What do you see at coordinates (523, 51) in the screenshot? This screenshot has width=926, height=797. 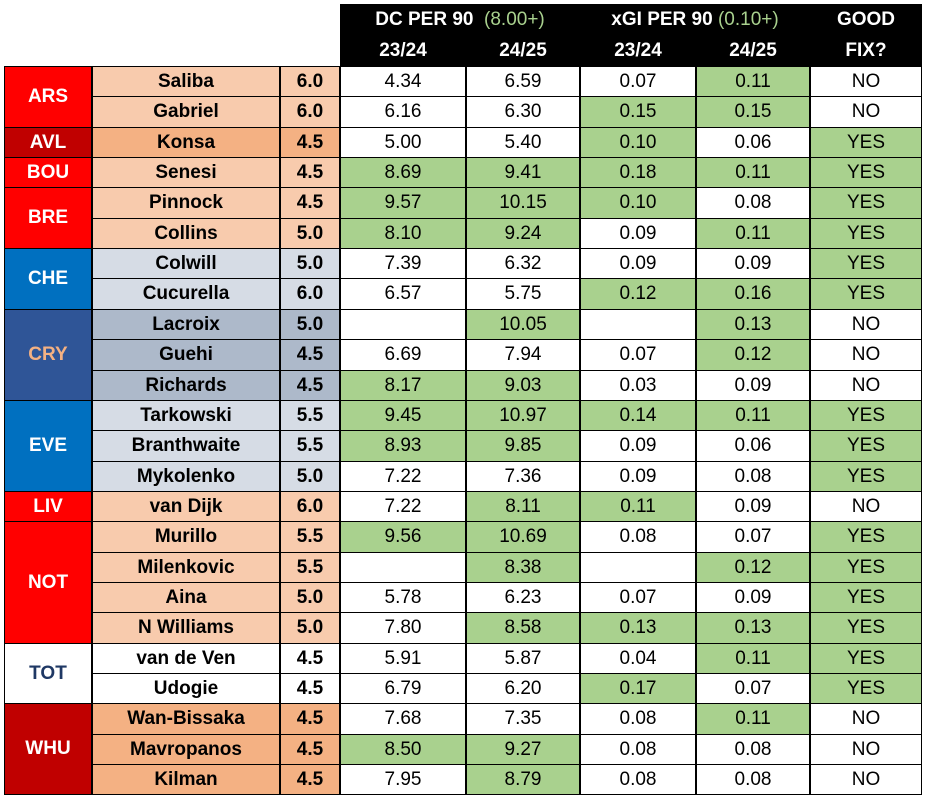 I see `header-dc-season-b: 24/25` at bounding box center [523, 51].